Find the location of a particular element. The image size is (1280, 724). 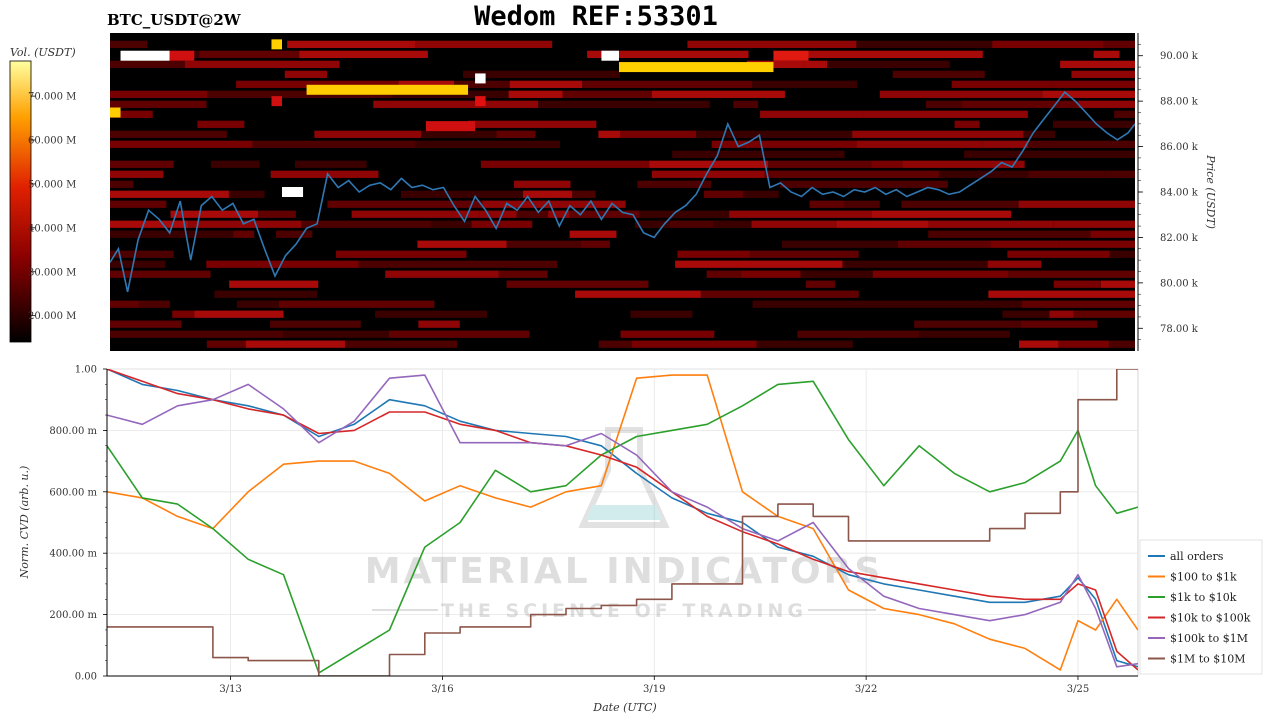

colorbar-tick-label: 60.000 M is located at coordinates (52, 141).